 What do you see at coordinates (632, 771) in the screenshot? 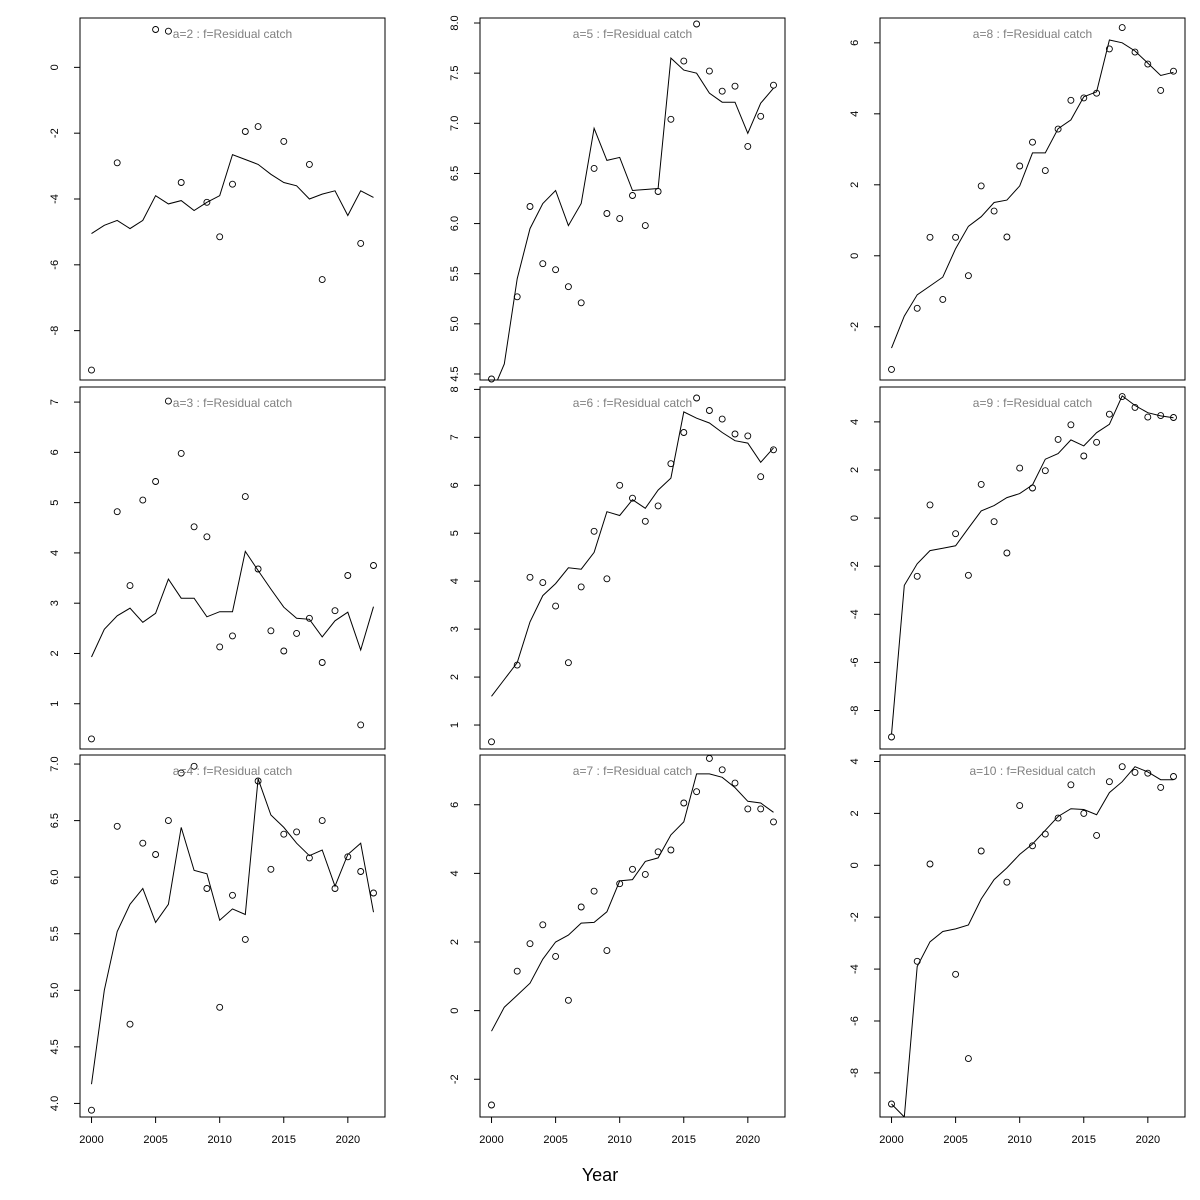
I see `panel-title: a=7 : f=Residual catch` at bounding box center [632, 771].